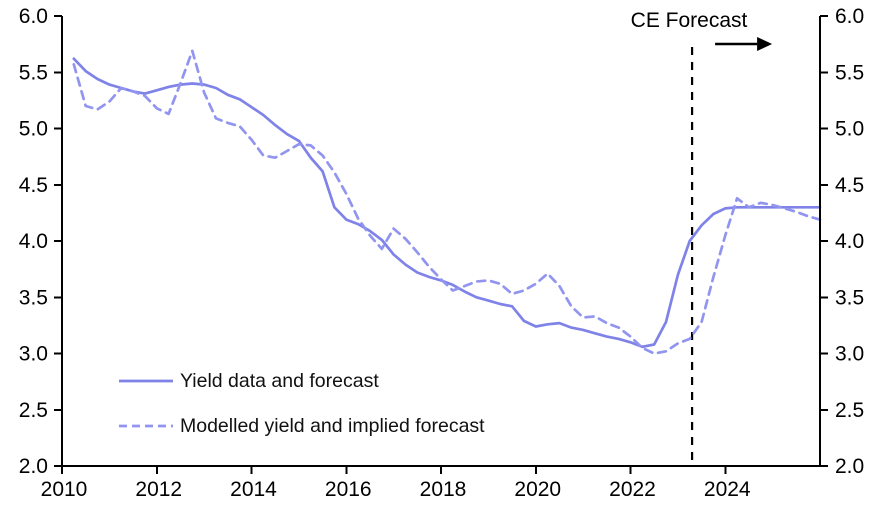  I want to click on y-tick-label-right: 4.0, so click(849, 241).